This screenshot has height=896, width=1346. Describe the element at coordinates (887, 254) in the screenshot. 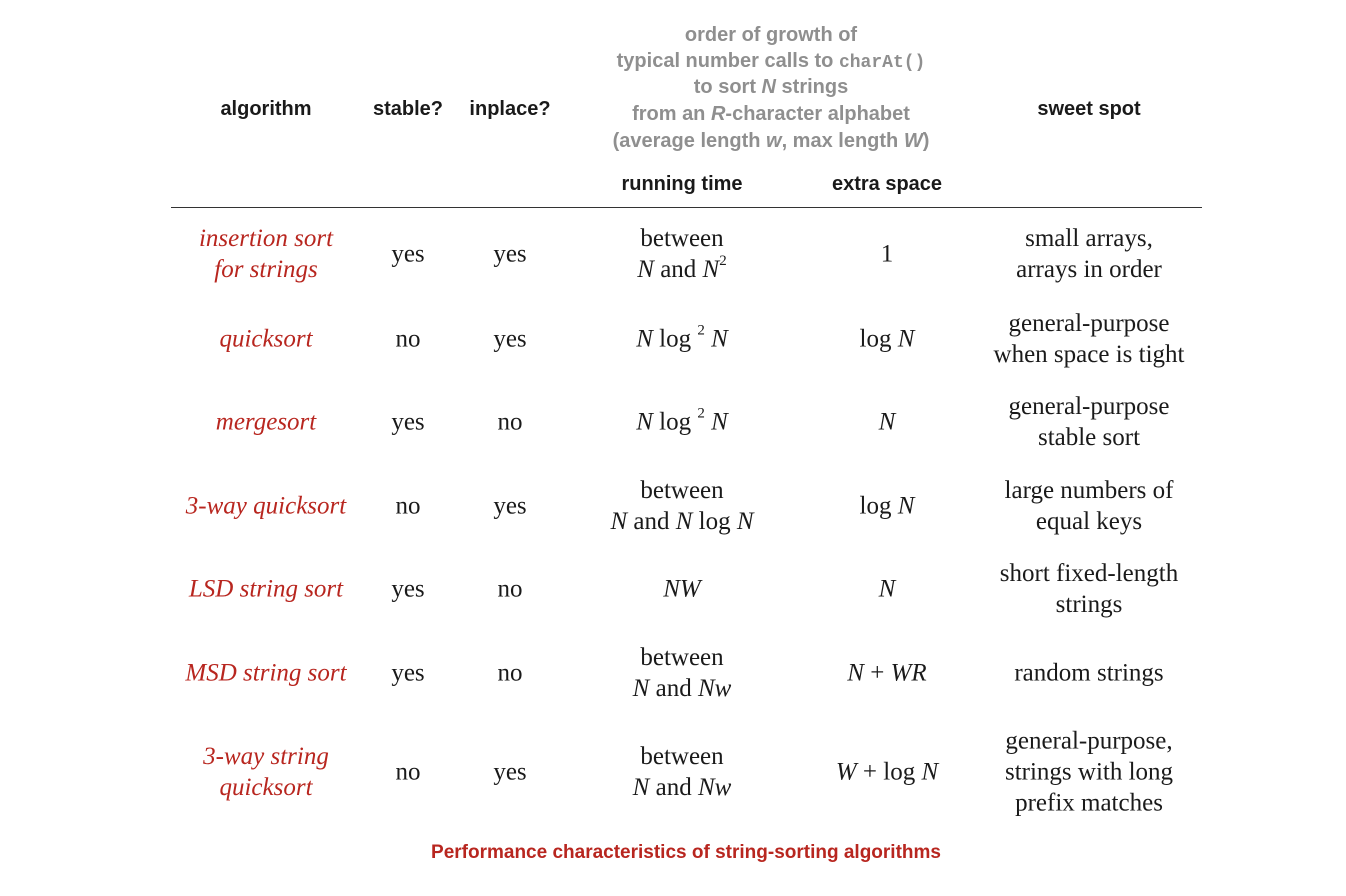

I see `extra-space-value: 1` at that location.